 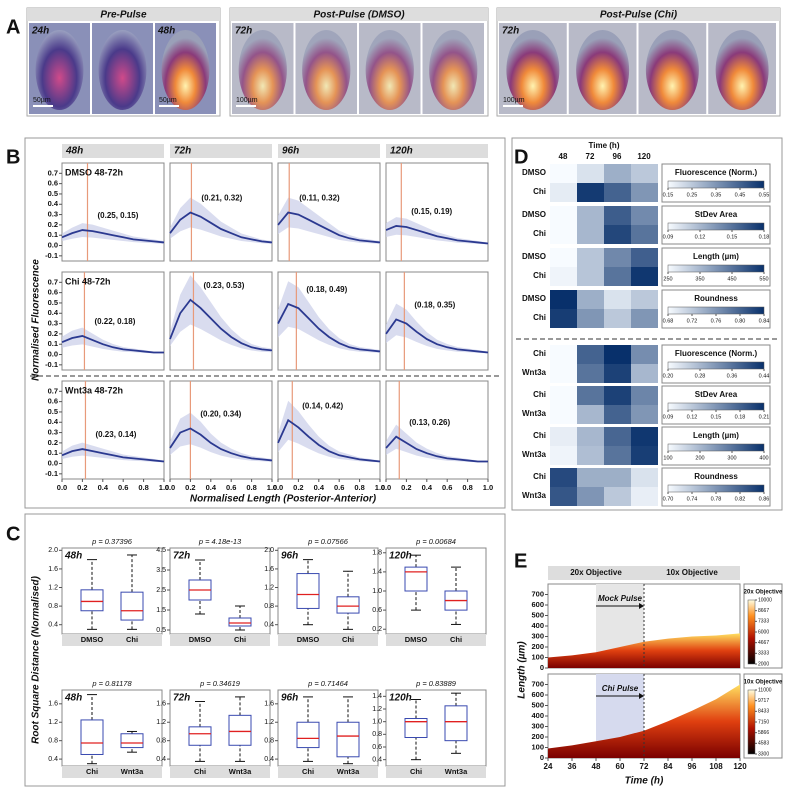 I want to click on y-tick-label: 0.8, so click(x=269, y=606).